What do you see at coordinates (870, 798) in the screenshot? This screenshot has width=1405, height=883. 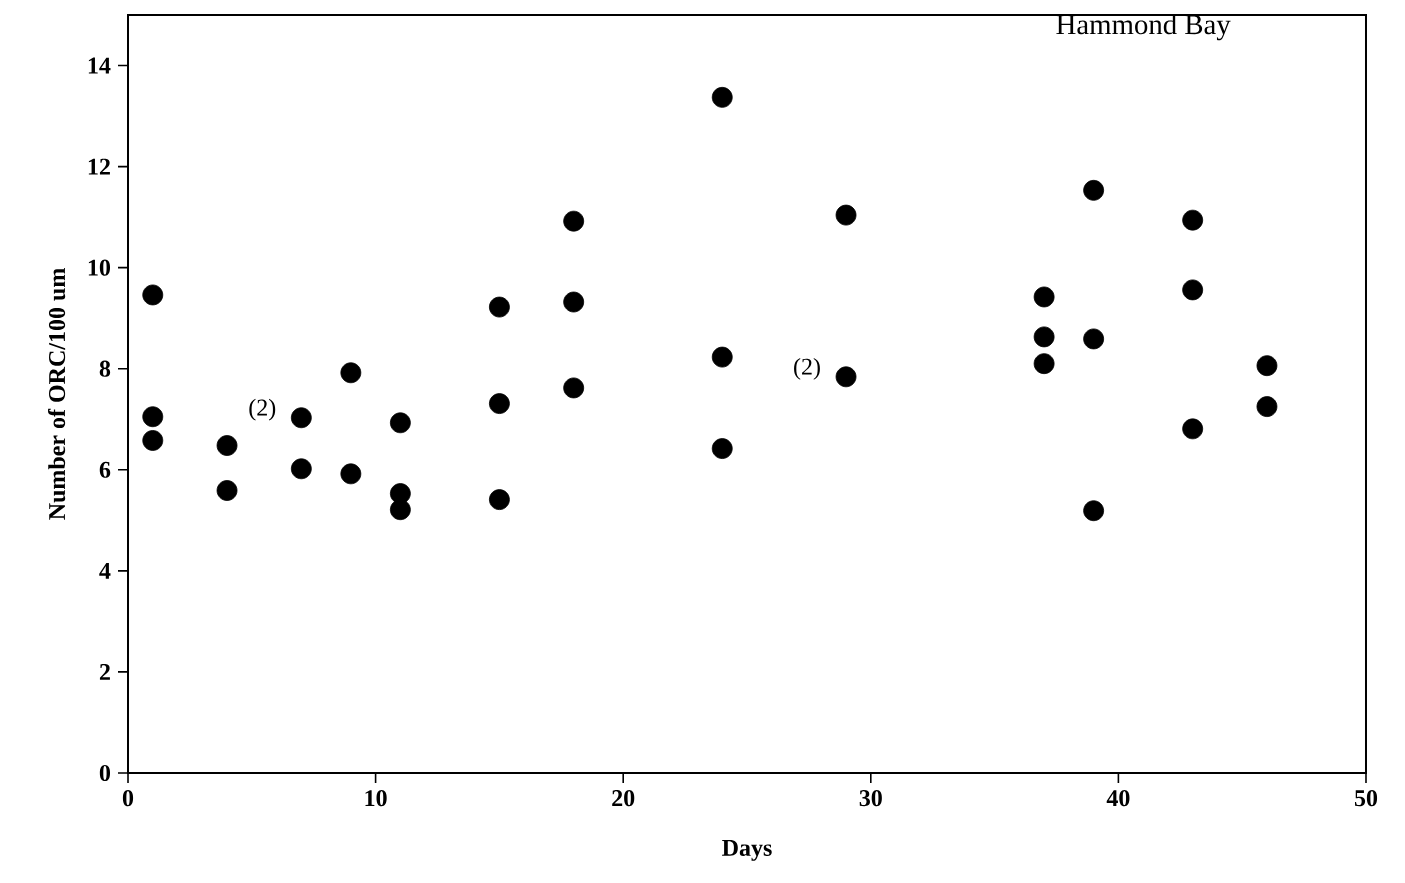 I see `x-tick-label: 30` at bounding box center [870, 798].